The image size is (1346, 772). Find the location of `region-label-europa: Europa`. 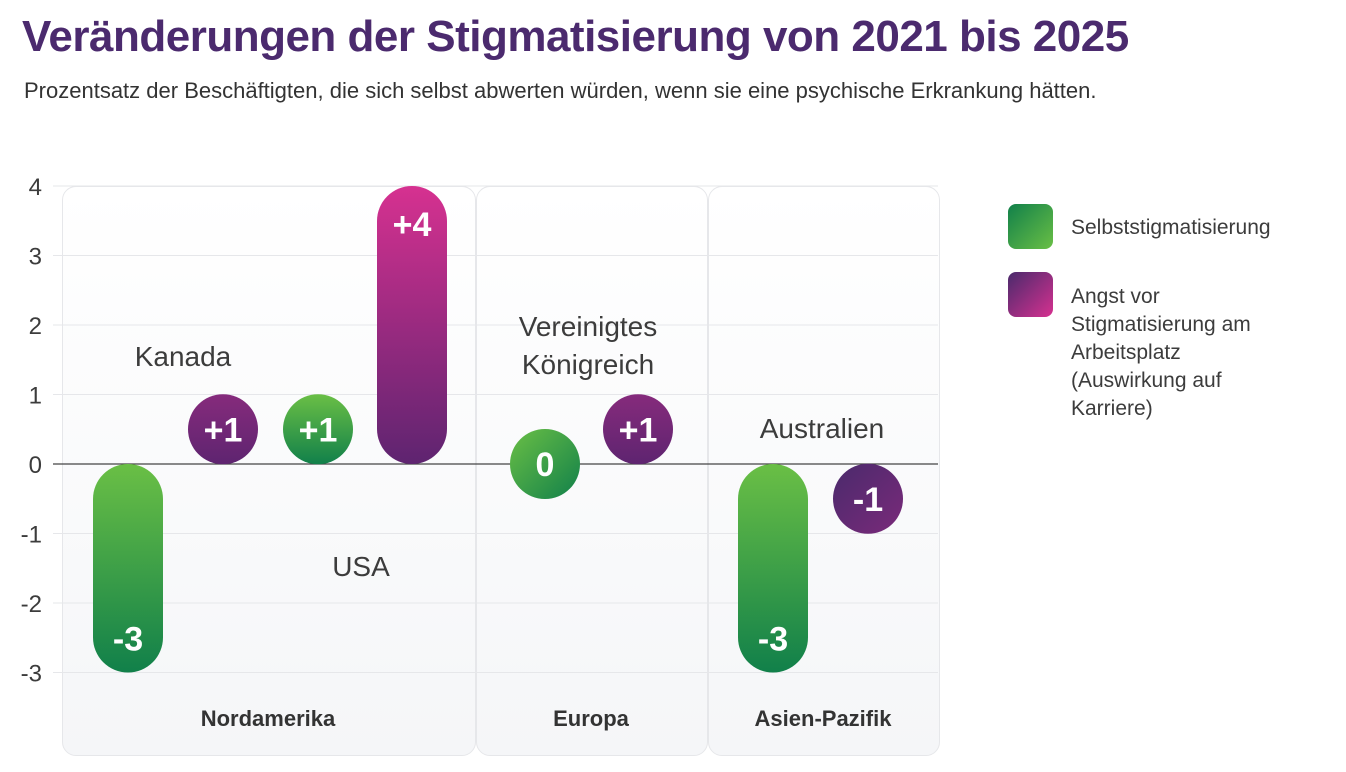

region-label-europa: Europa is located at coordinates (591, 718).